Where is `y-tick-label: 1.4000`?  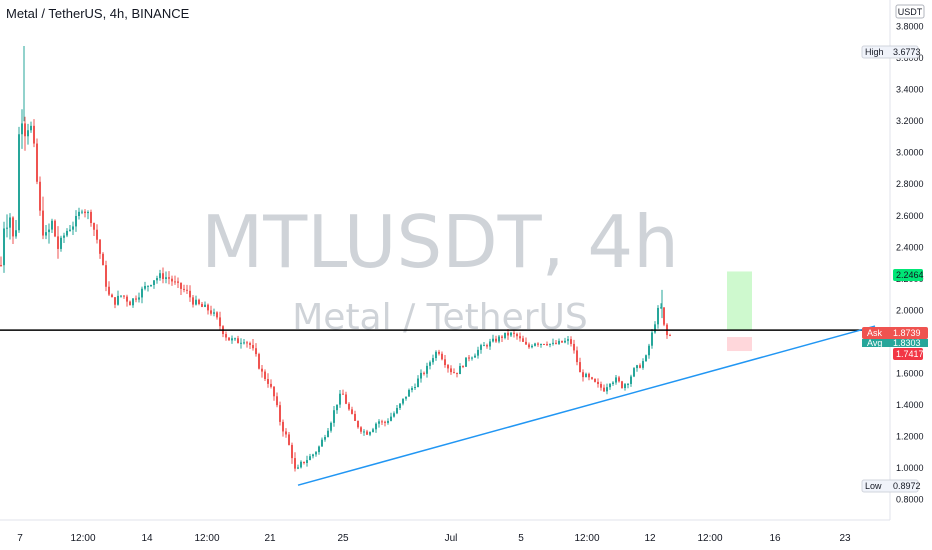 y-tick-label: 1.4000 is located at coordinates (910, 405).